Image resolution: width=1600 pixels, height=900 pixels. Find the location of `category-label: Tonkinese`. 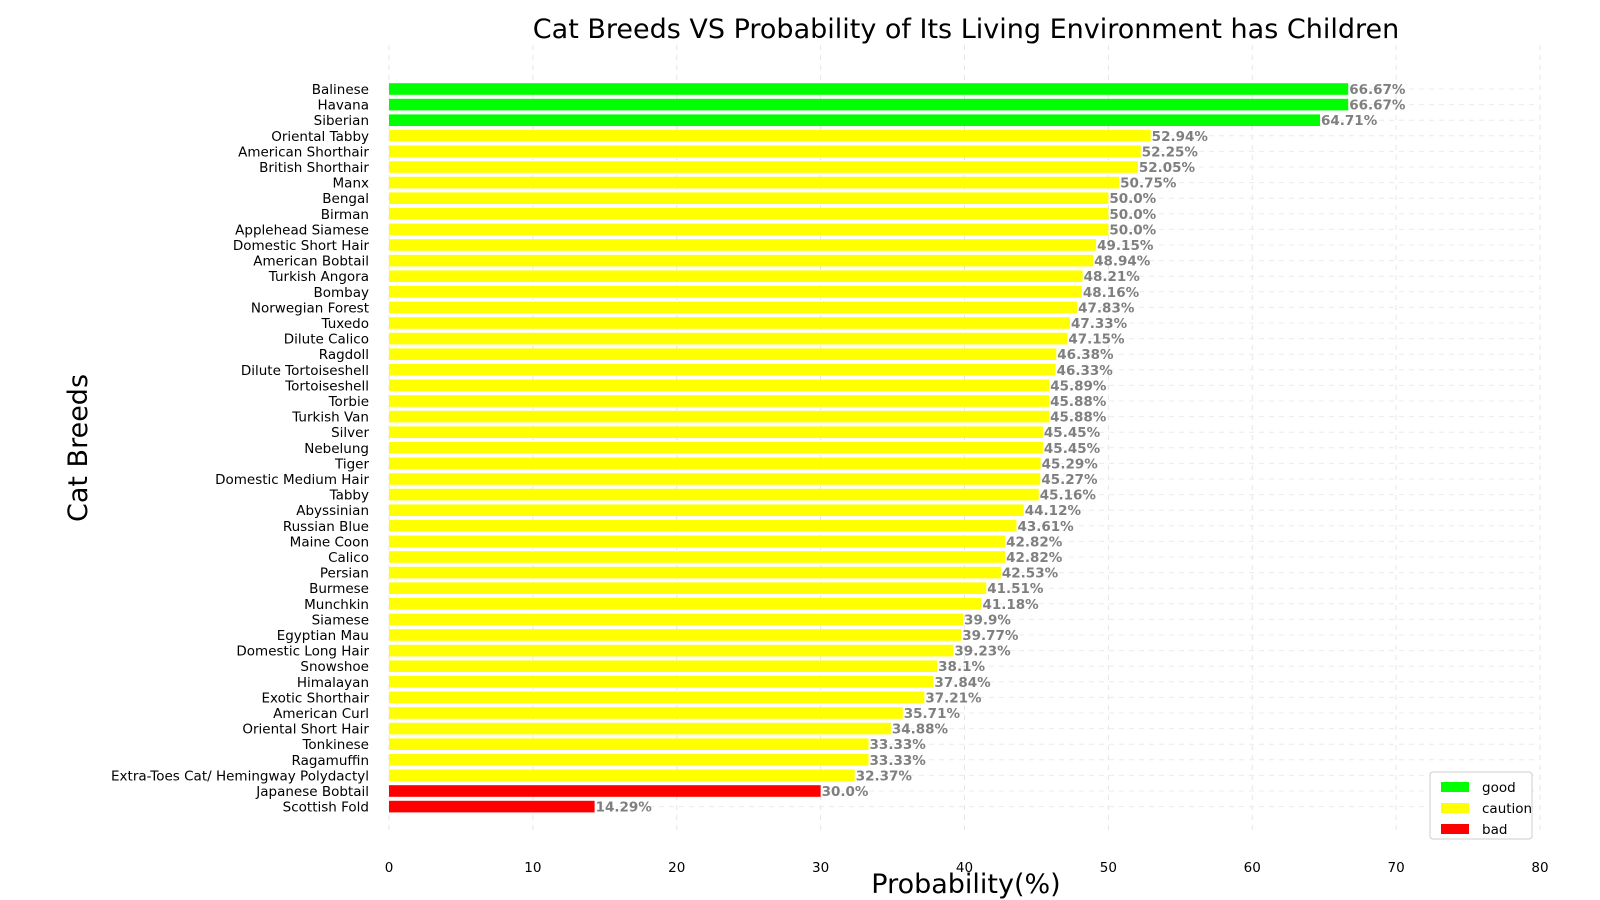

category-label: Tonkinese is located at coordinates (335, 745).